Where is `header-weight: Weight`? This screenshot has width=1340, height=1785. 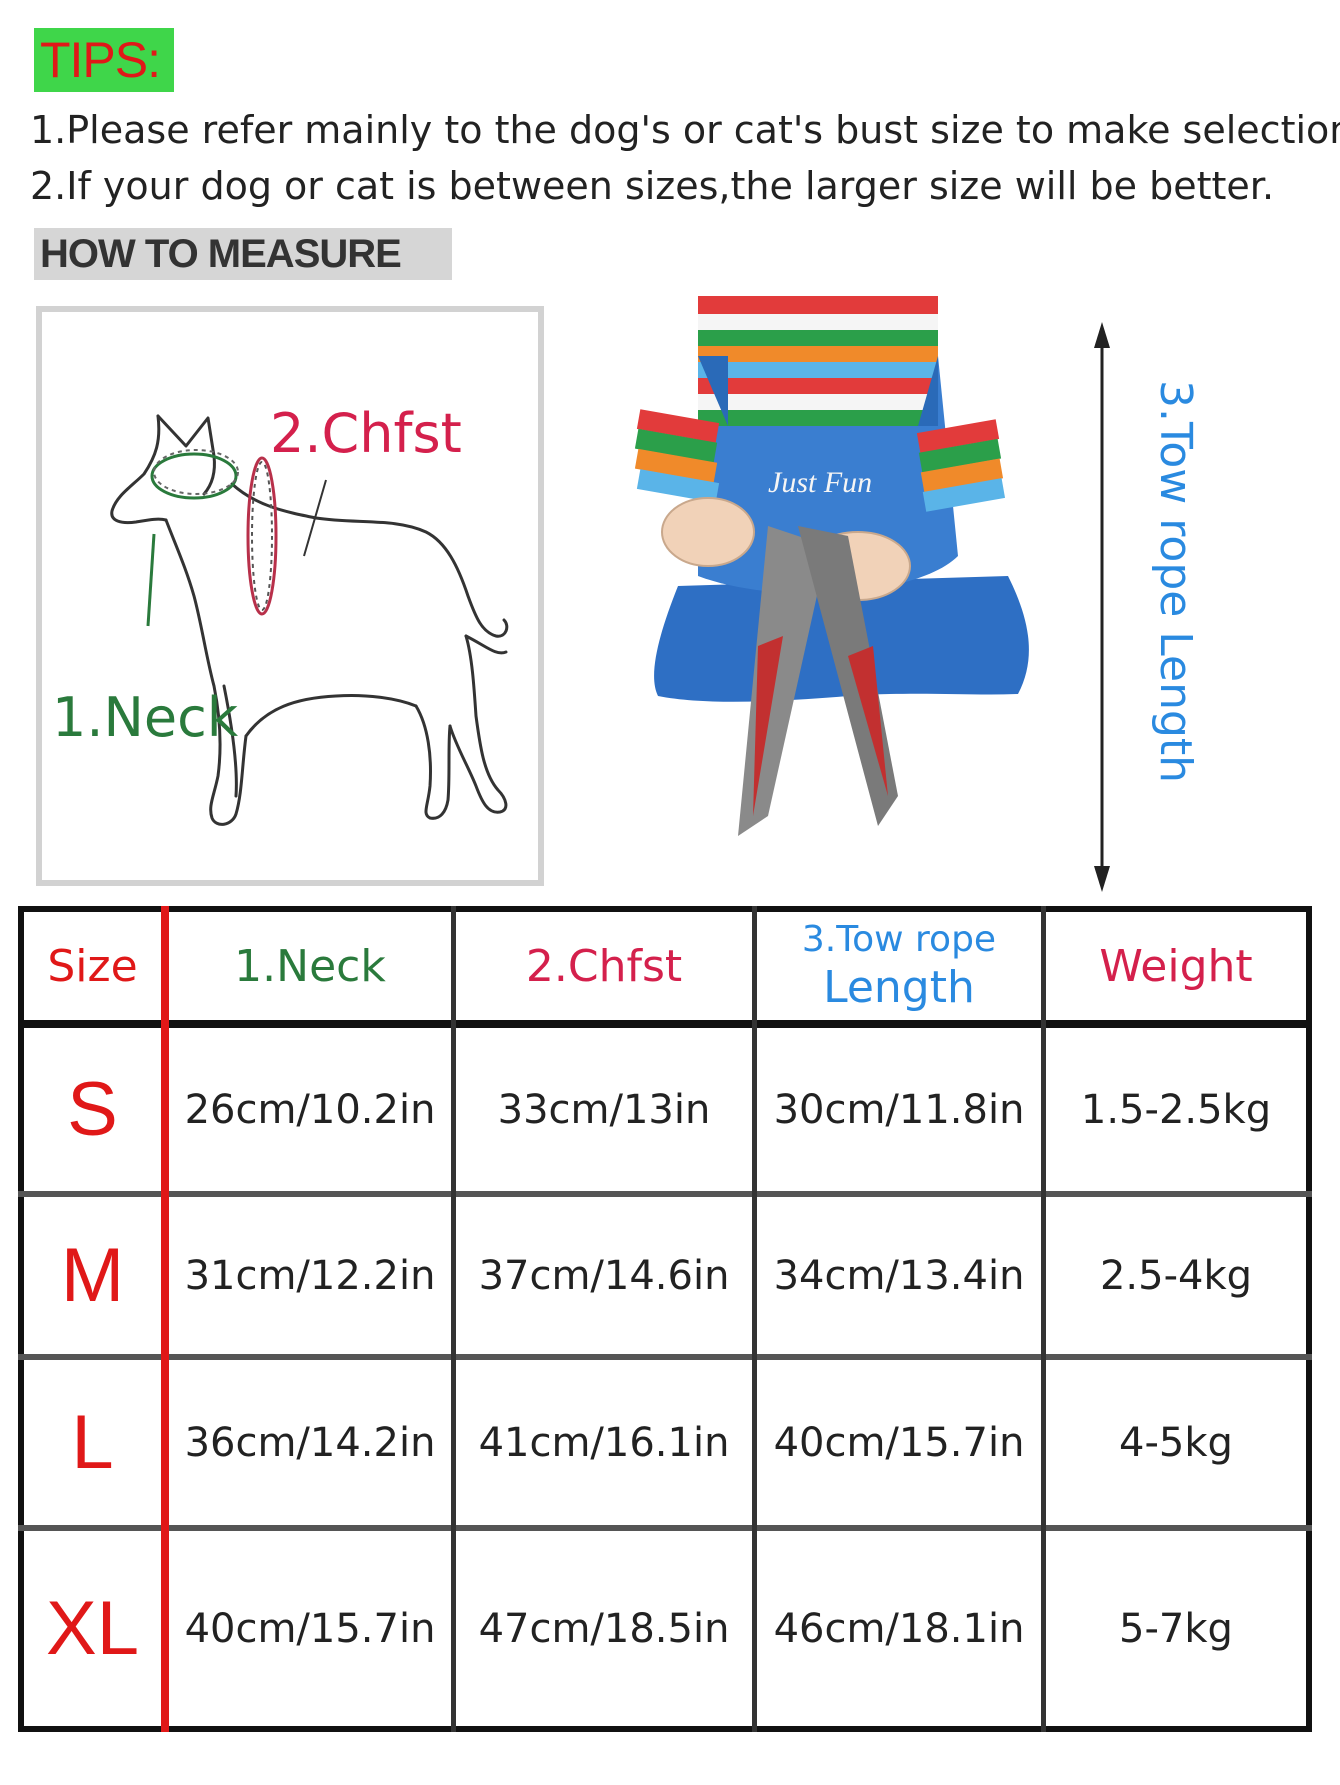 header-weight: Weight is located at coordinates (1176, 966).